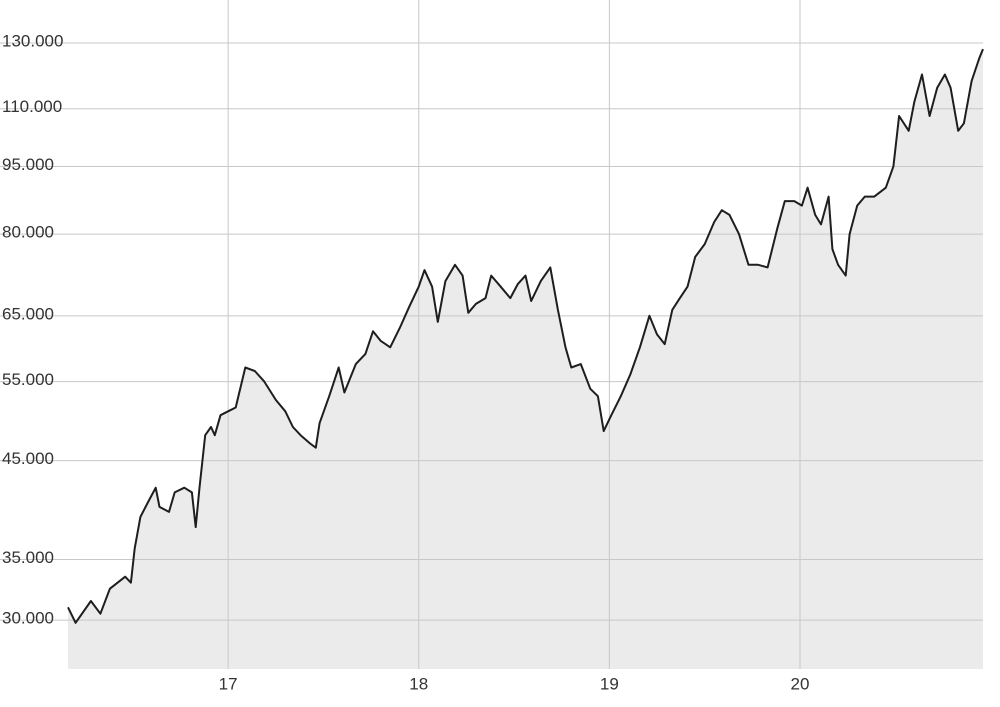 The height and width of the screenshot is (707, 1000). I want to click on x-tick-label: 19, so click(609, 683).